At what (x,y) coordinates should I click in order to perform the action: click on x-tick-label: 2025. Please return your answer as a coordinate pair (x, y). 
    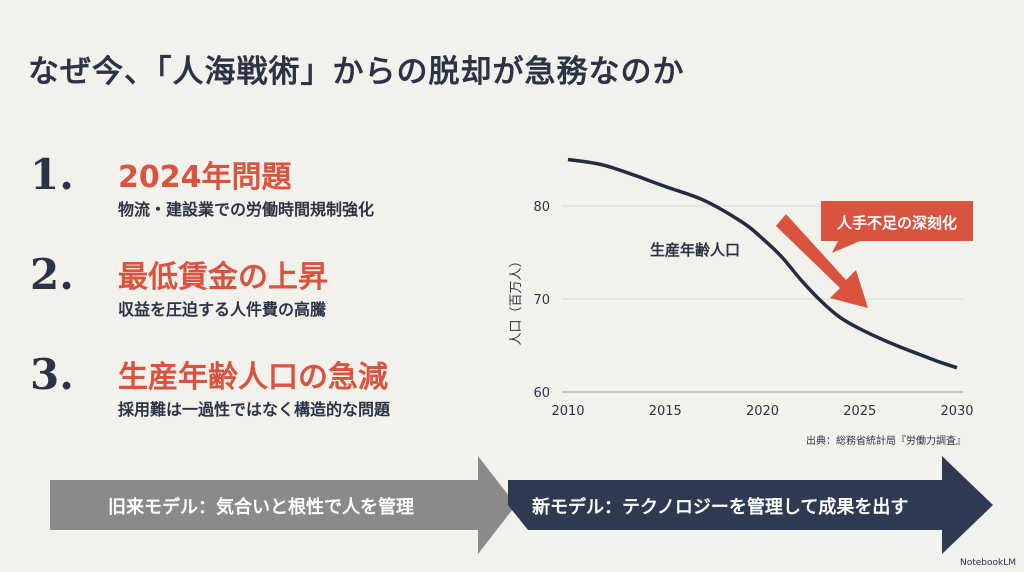
    Looking at the image, I should click on (859, 411).